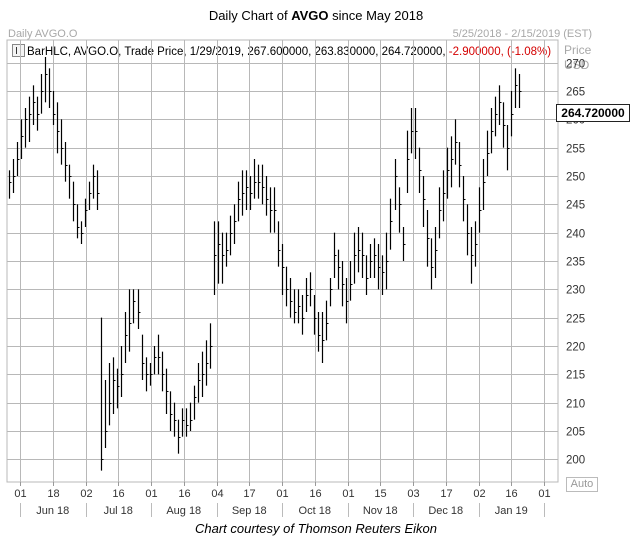 Image resolution: width=632 pixels, height=543 pixels. I want to click on info-low: 263.830000,, so click(346, 52).